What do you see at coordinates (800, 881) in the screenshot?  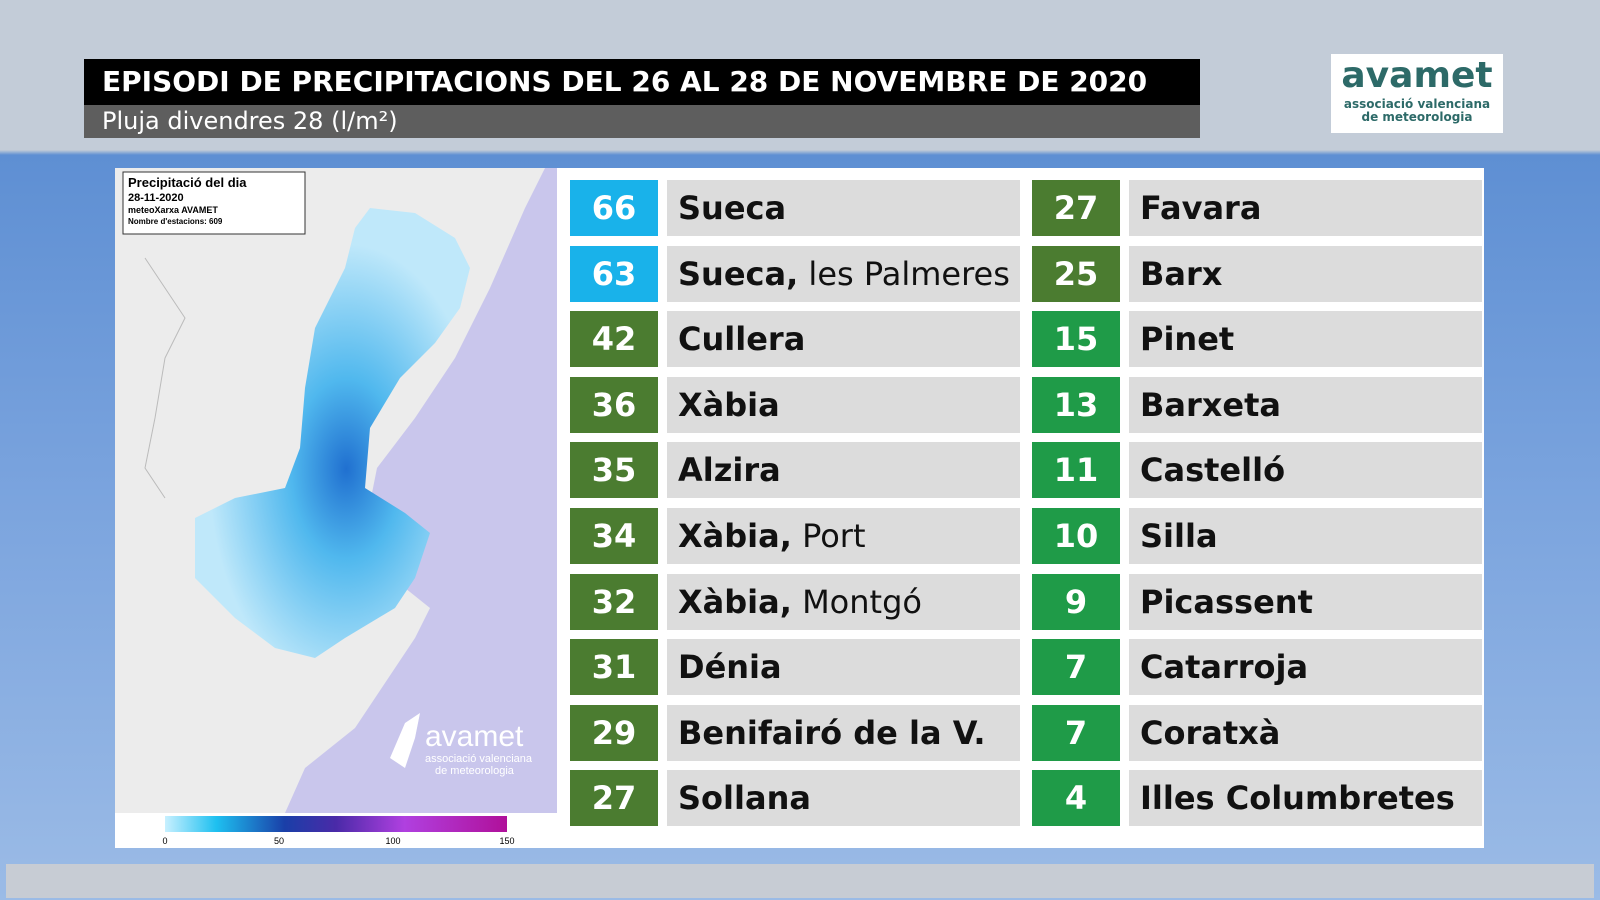 I see `bottom-bar` at bounding box center [800, 881].